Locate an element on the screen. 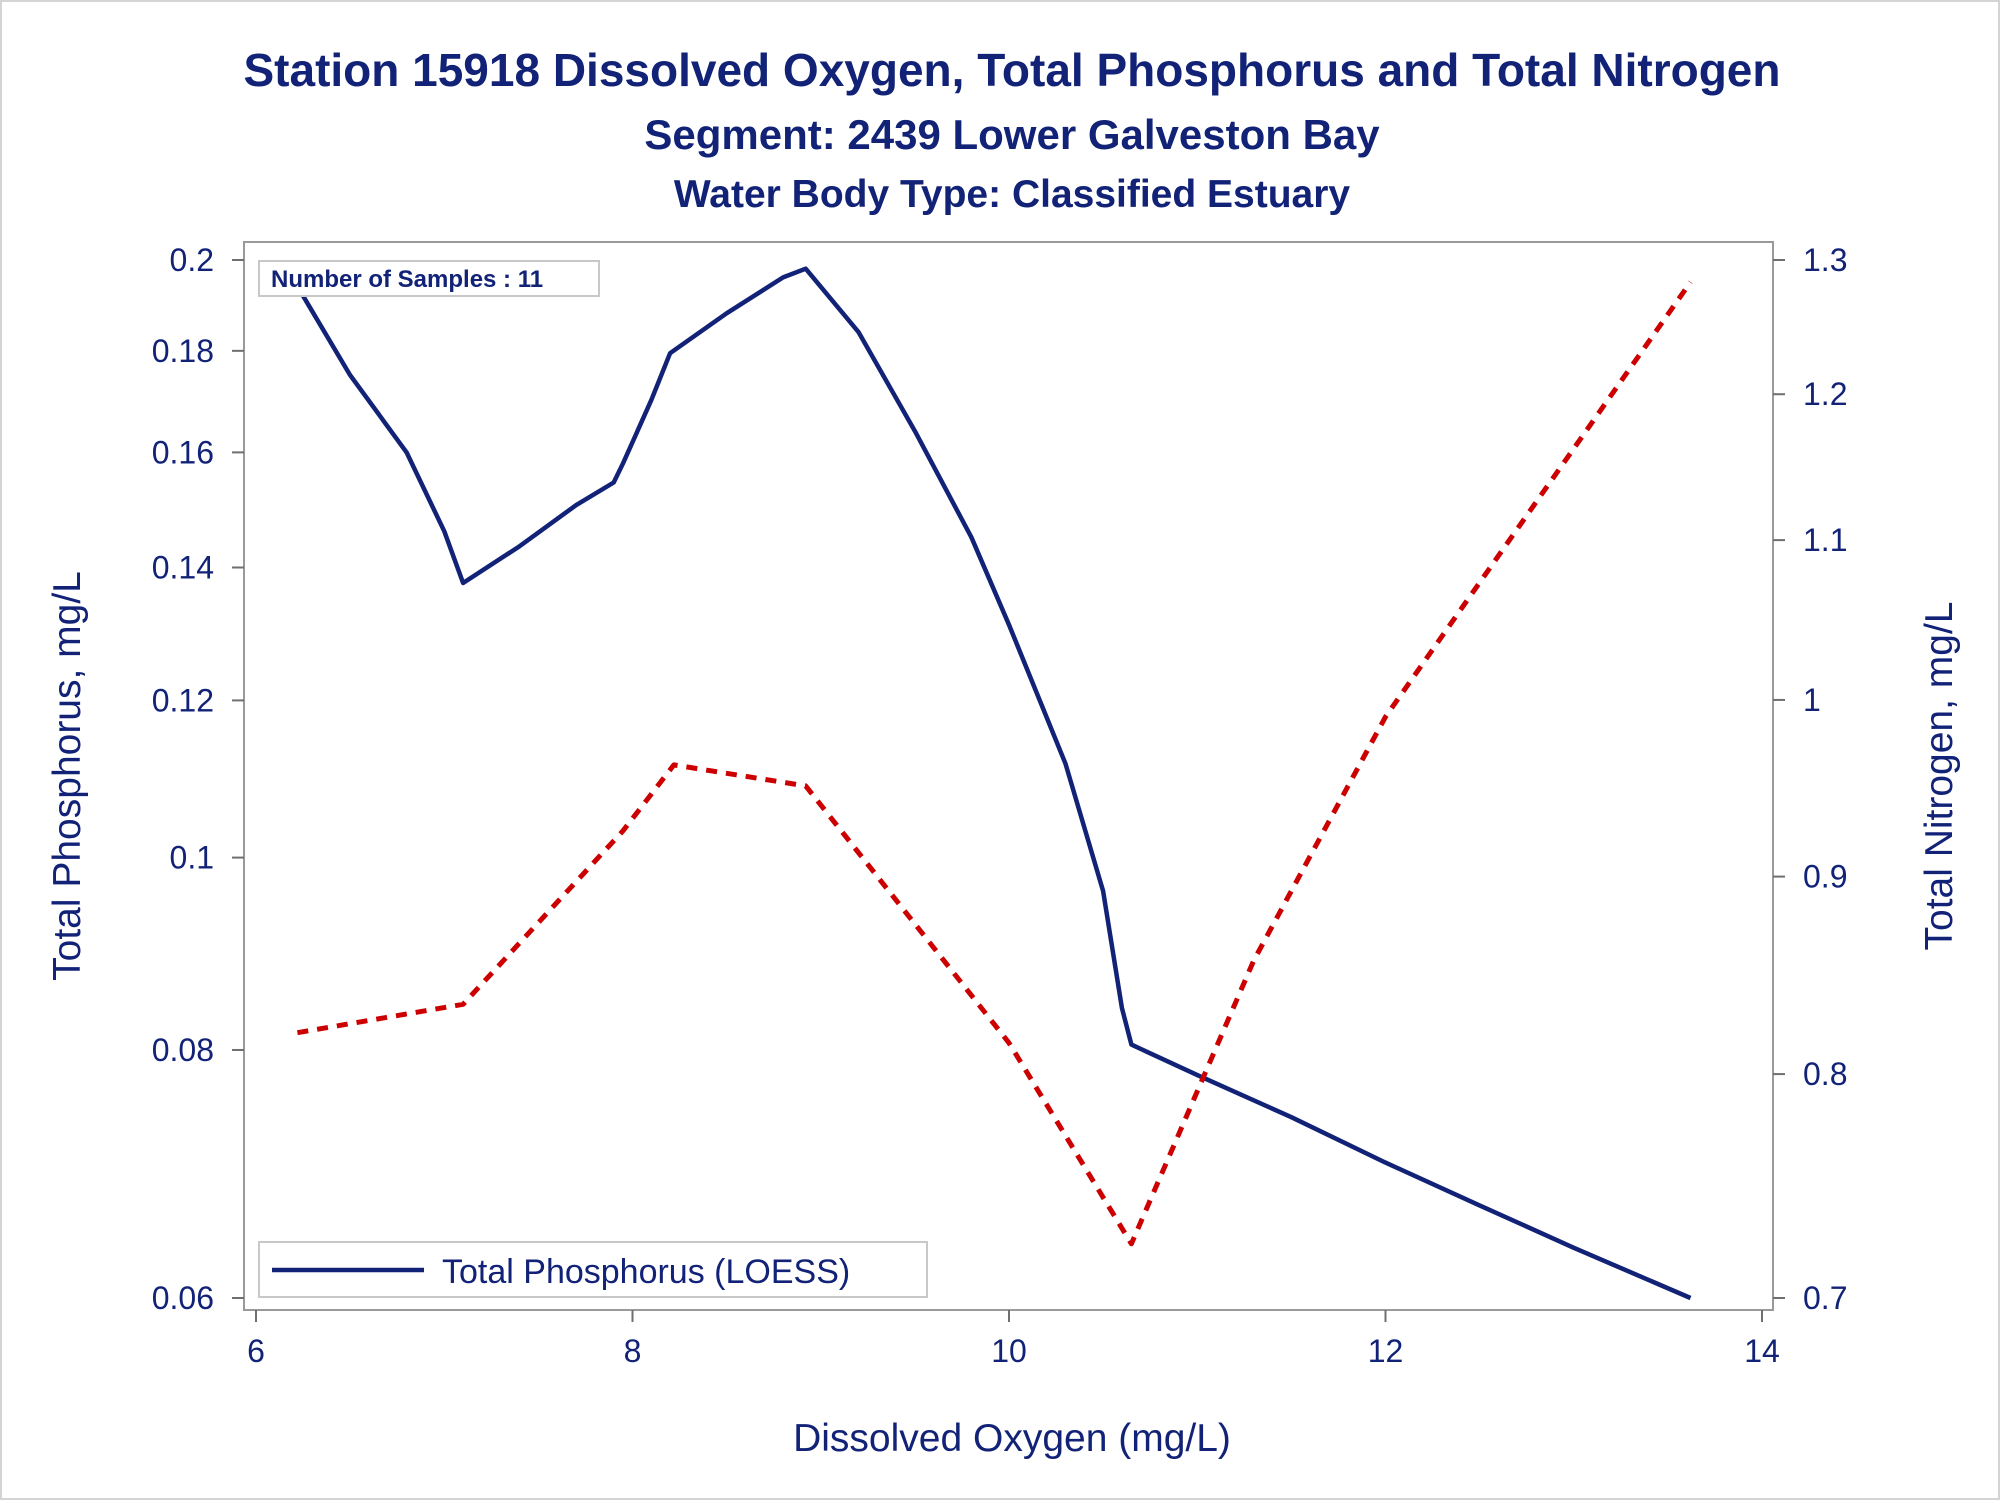  sample-count-inset: Number of Samples : 11 is located at coordinates (429, 278).